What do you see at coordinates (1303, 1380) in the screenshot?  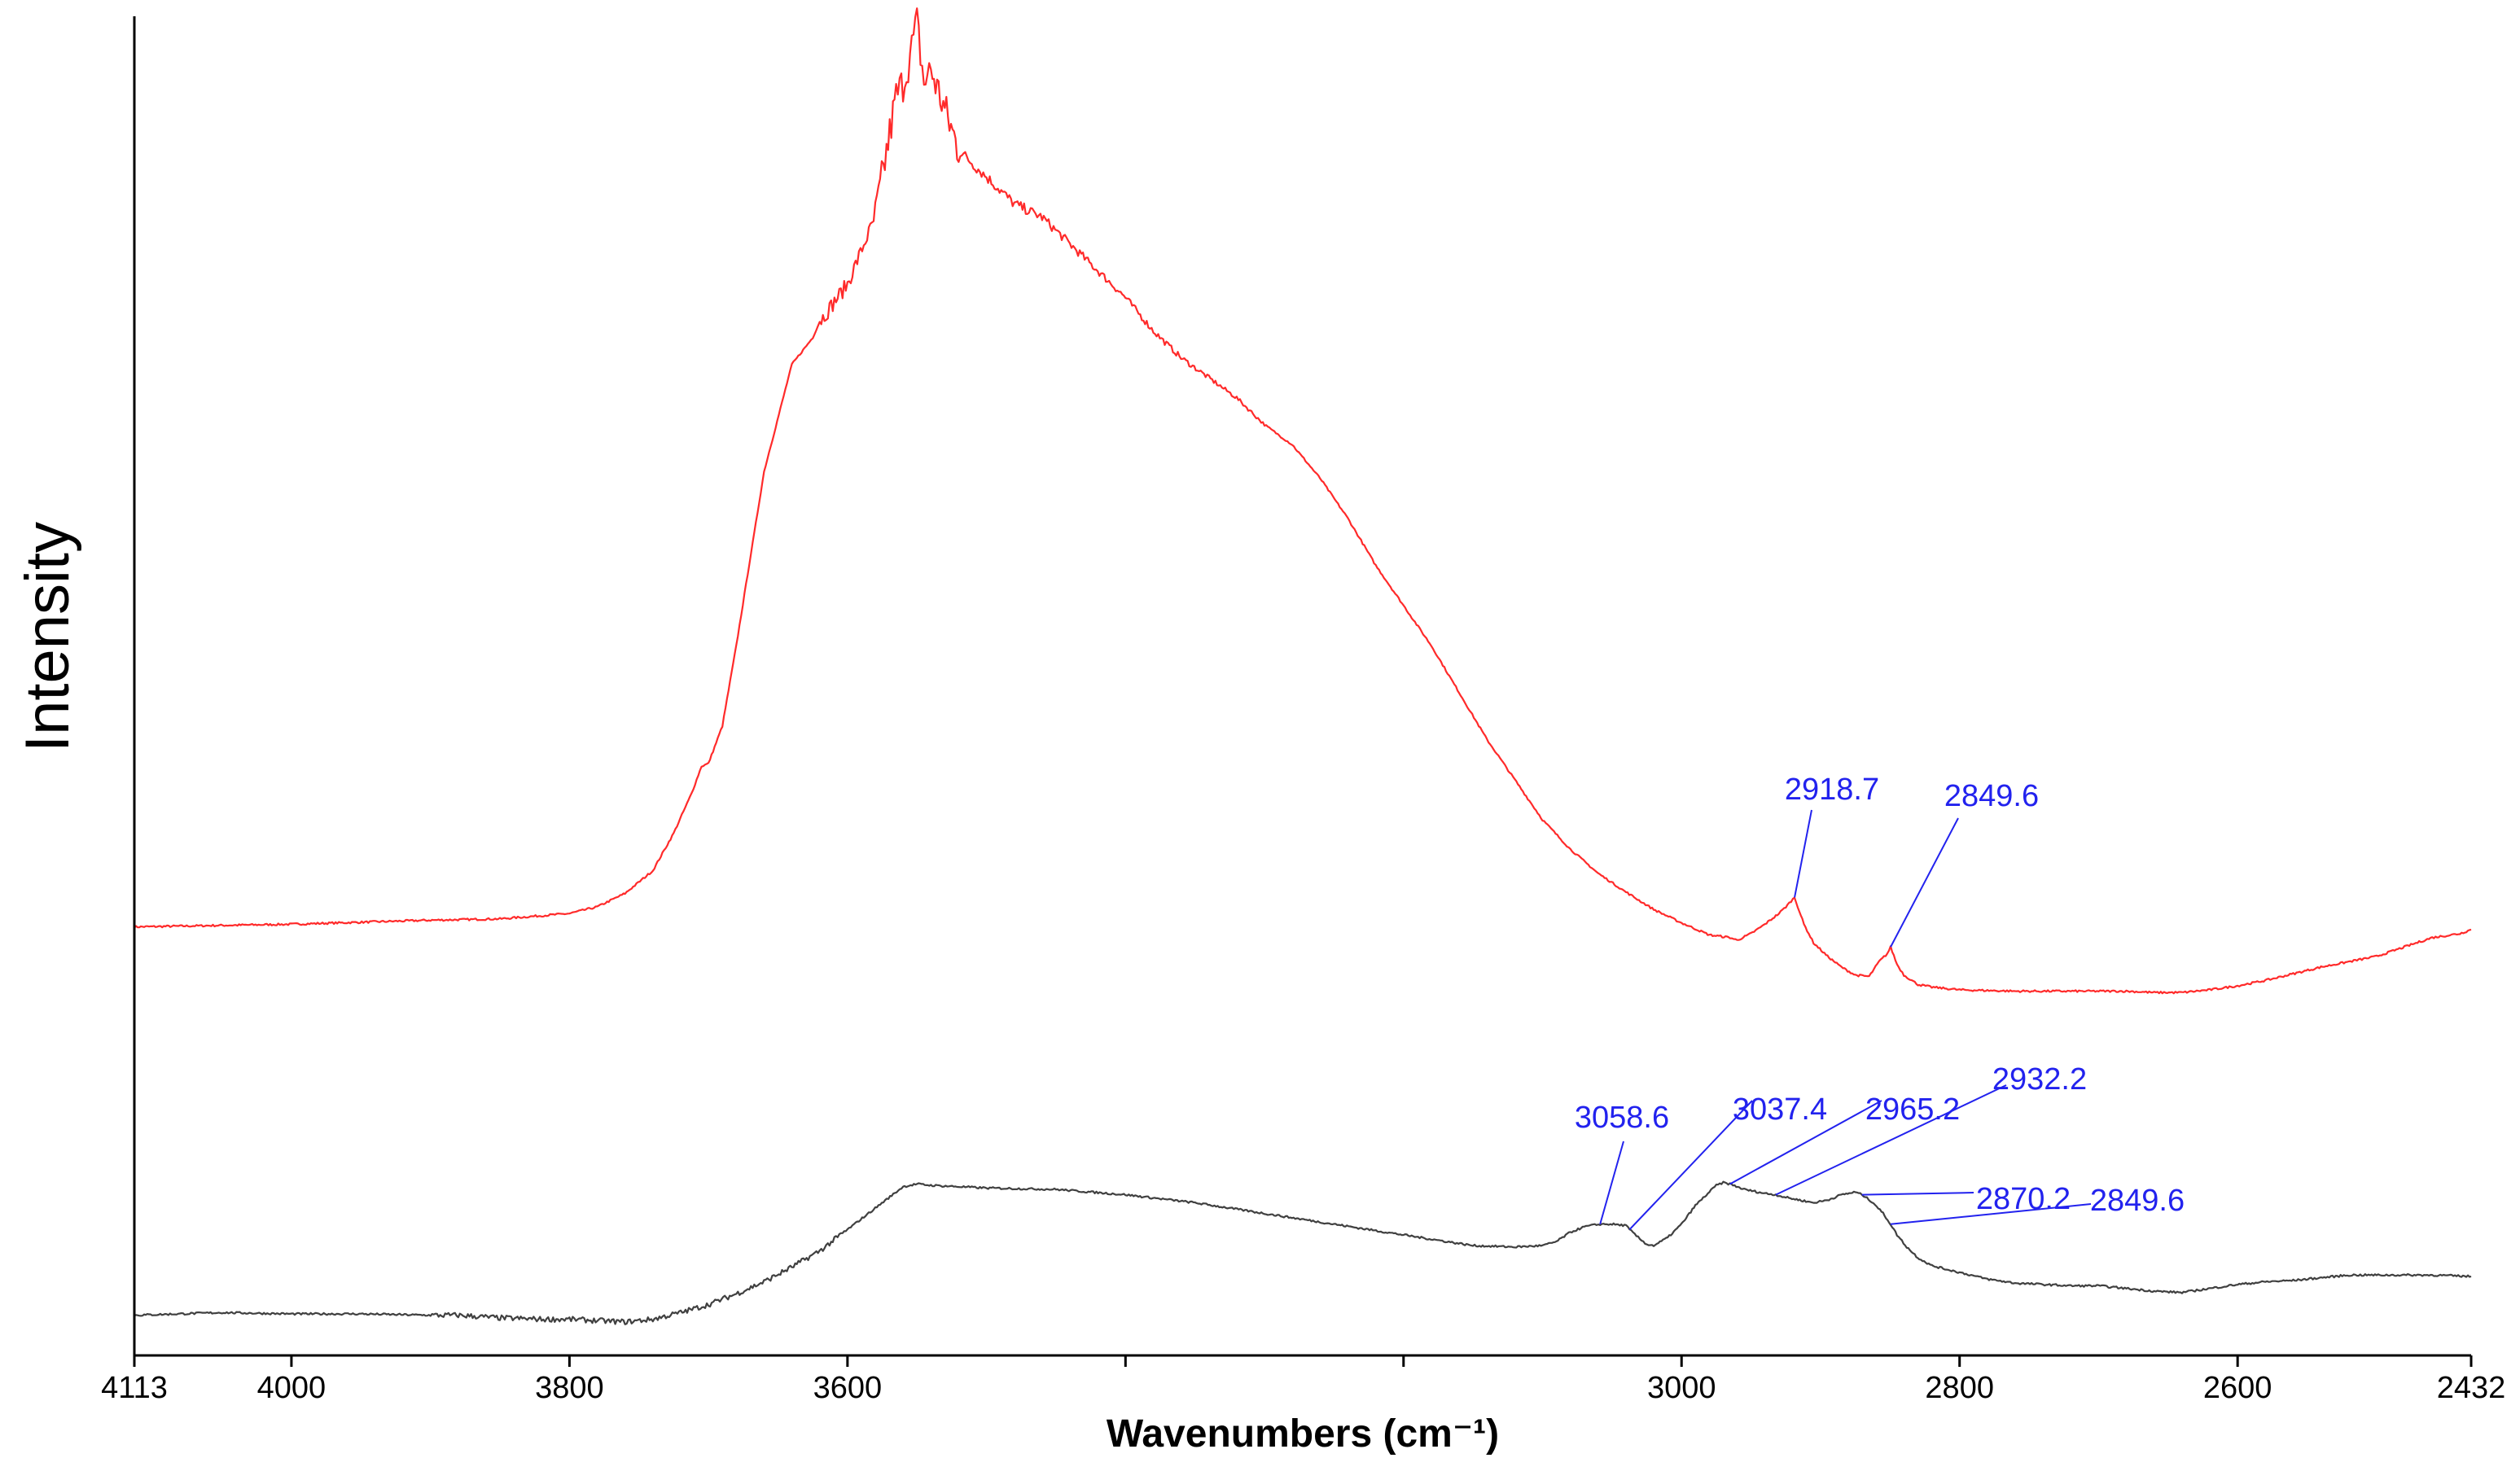 I see `x-axis-ticks: 4113 4000 3800 3600 3000 2800 2600 2432` at bounding box center [1303, 1380].